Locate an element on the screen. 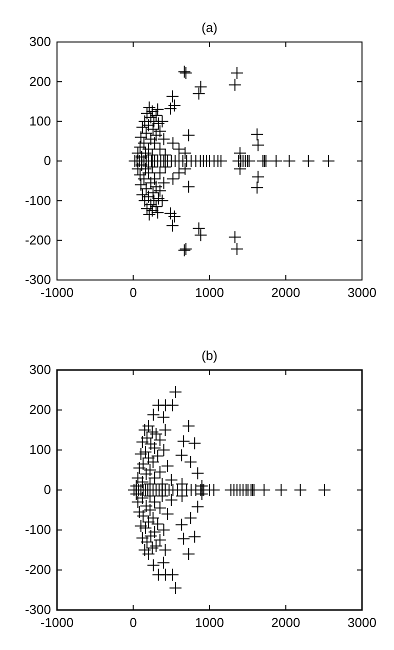 The image size is (394, 650). chart-title: (a) is located at coordinates (210, 27).